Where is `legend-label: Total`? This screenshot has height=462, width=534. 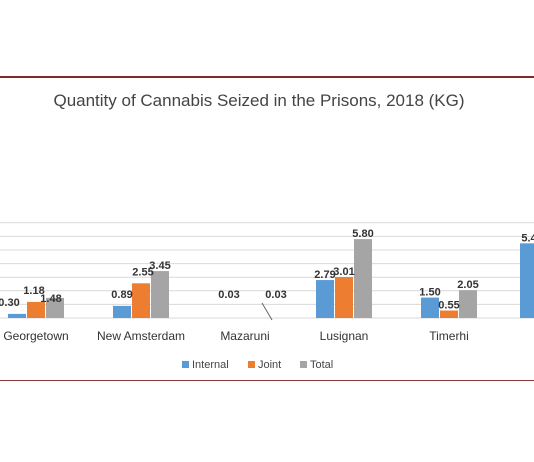
legend-label: Total is located at coordinates (321, 365).